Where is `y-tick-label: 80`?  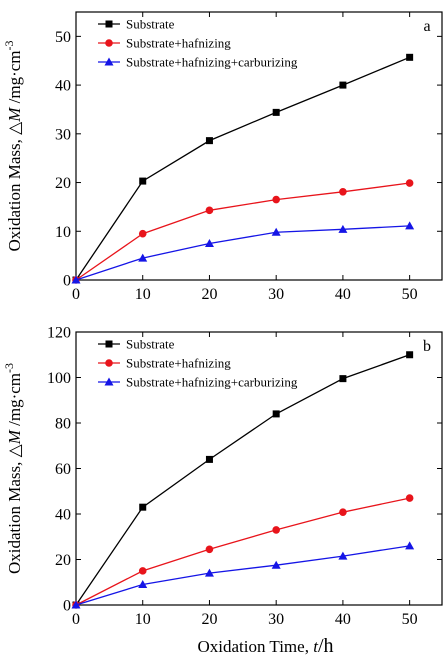 y-tick-label: 80 is located at coordinates (63, 424).